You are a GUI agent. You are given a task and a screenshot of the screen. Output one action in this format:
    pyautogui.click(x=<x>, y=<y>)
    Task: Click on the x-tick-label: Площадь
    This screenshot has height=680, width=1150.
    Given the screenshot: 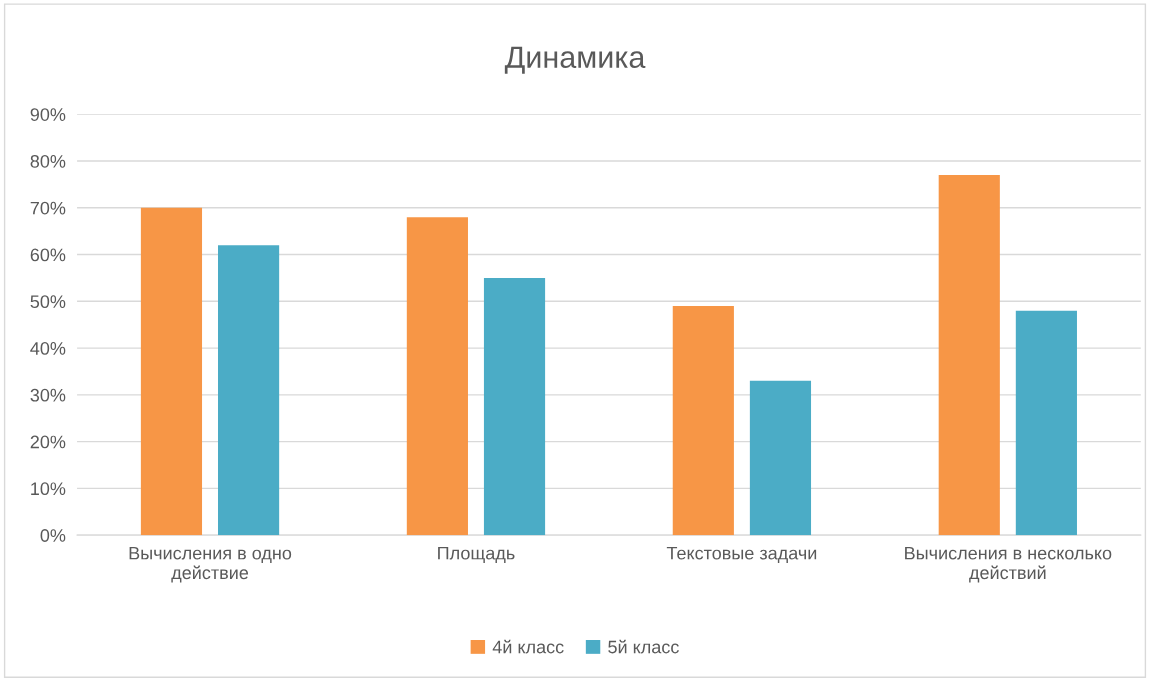 What is the action you would take?
    pyautogui.click(x=476, y=554)
    